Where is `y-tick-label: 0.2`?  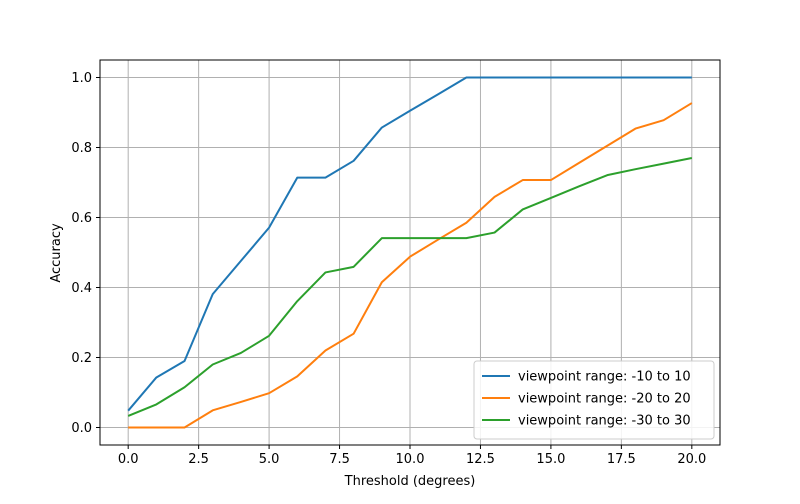
y-tick-label: 0.2 is located at coordinates (81, 358).